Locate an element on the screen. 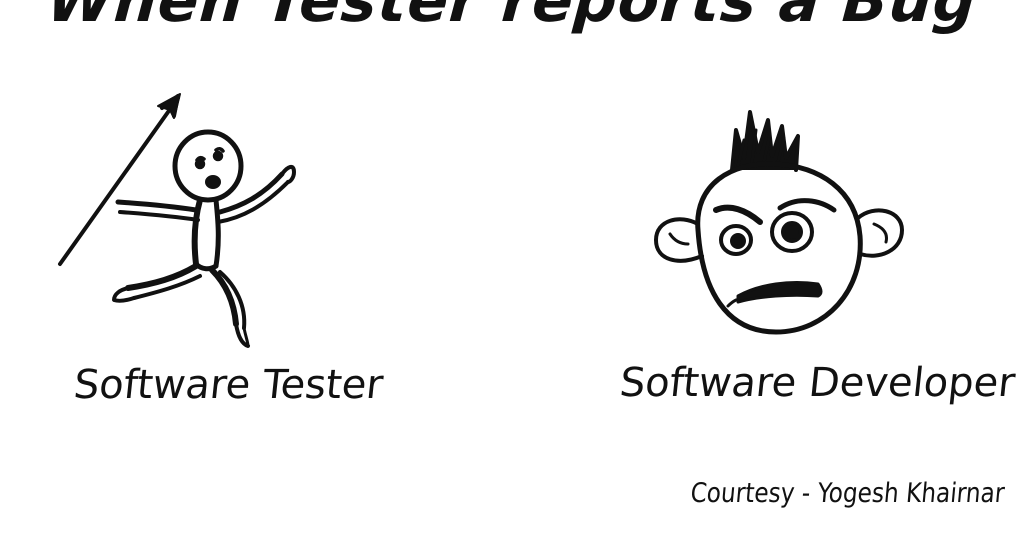  tester-figure is located at coordinates (180, 223).